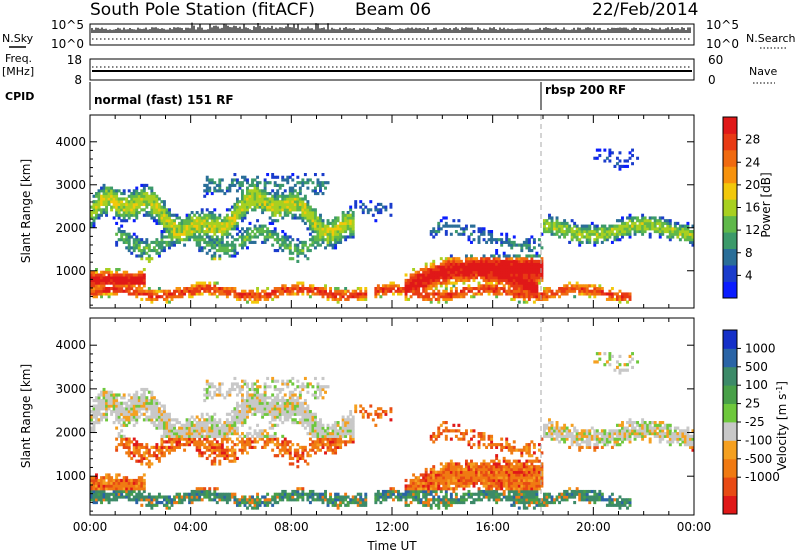 This screenshot has width=800, height=554. What do you see at coordinates (18, 58) in the screenshot?
I see `freq-label: Freq.` at bounding box center [18, 58].